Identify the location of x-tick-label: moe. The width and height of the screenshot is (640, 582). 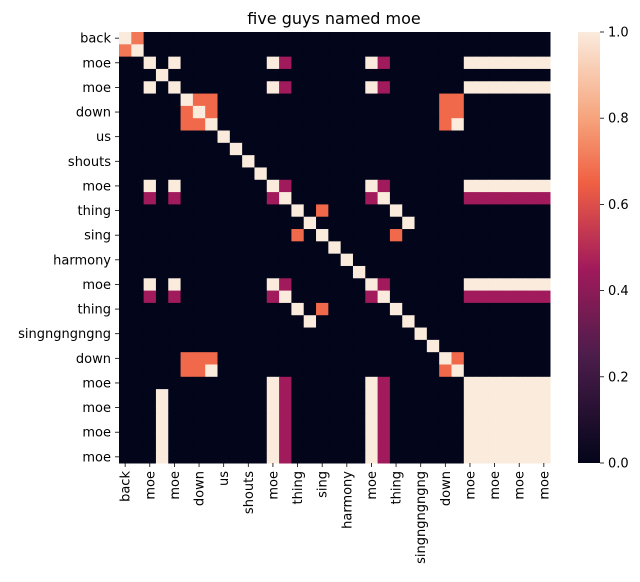
(470, 485).